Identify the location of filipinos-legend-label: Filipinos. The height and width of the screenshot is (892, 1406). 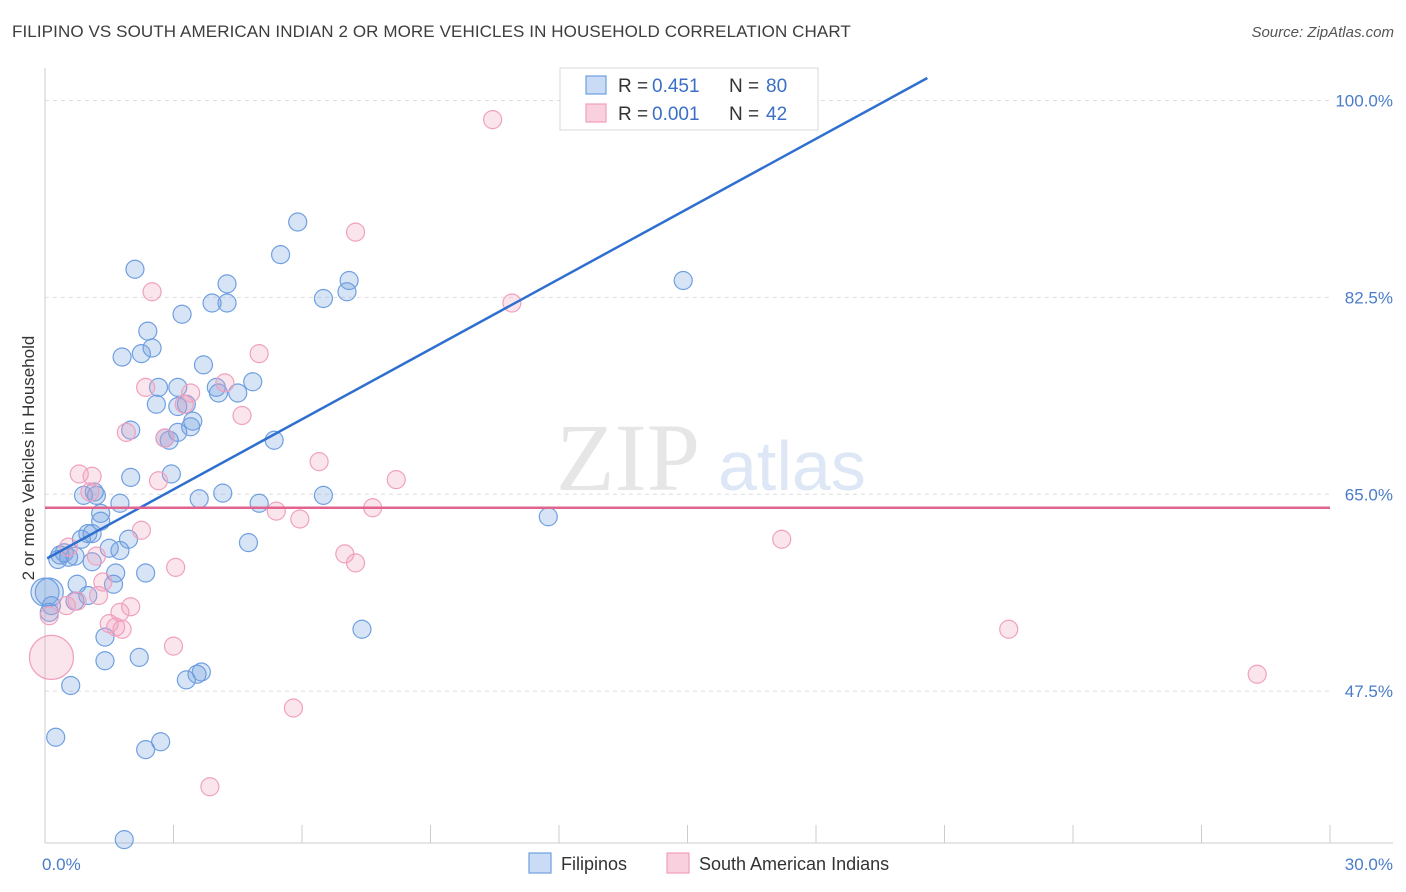
(594, 864).